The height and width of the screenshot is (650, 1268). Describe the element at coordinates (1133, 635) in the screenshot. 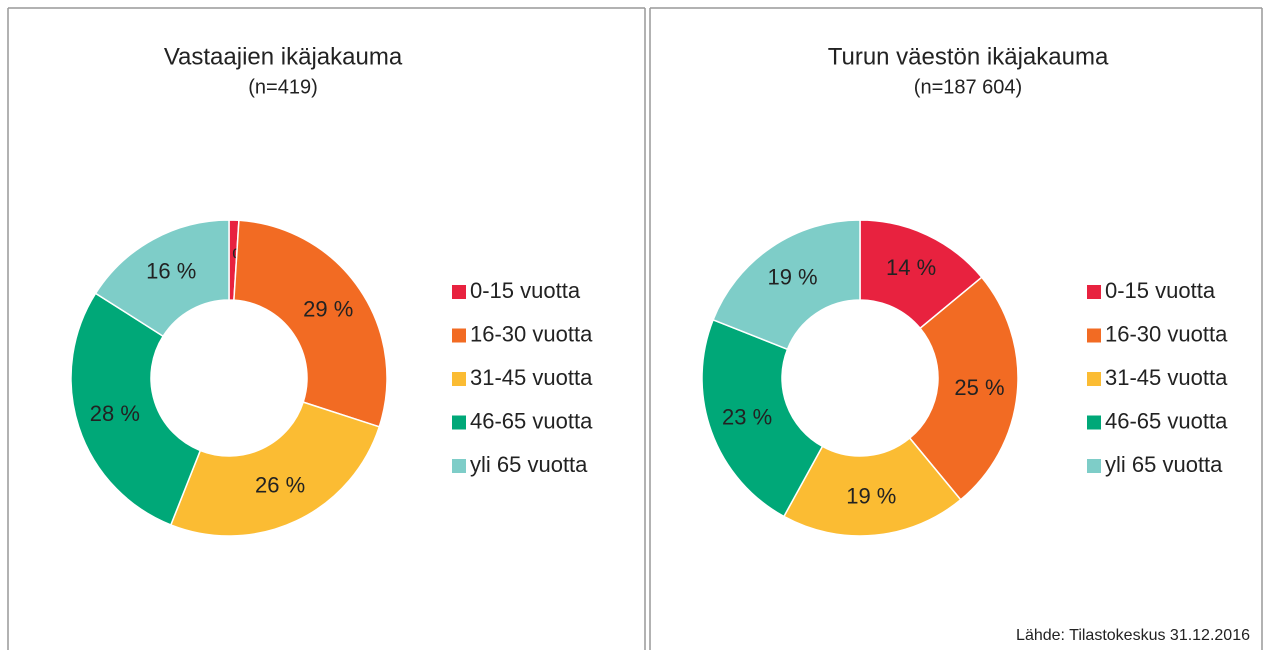

I see `source-note: Lähde: Tilastokeskus 31.12.2016` at that location.